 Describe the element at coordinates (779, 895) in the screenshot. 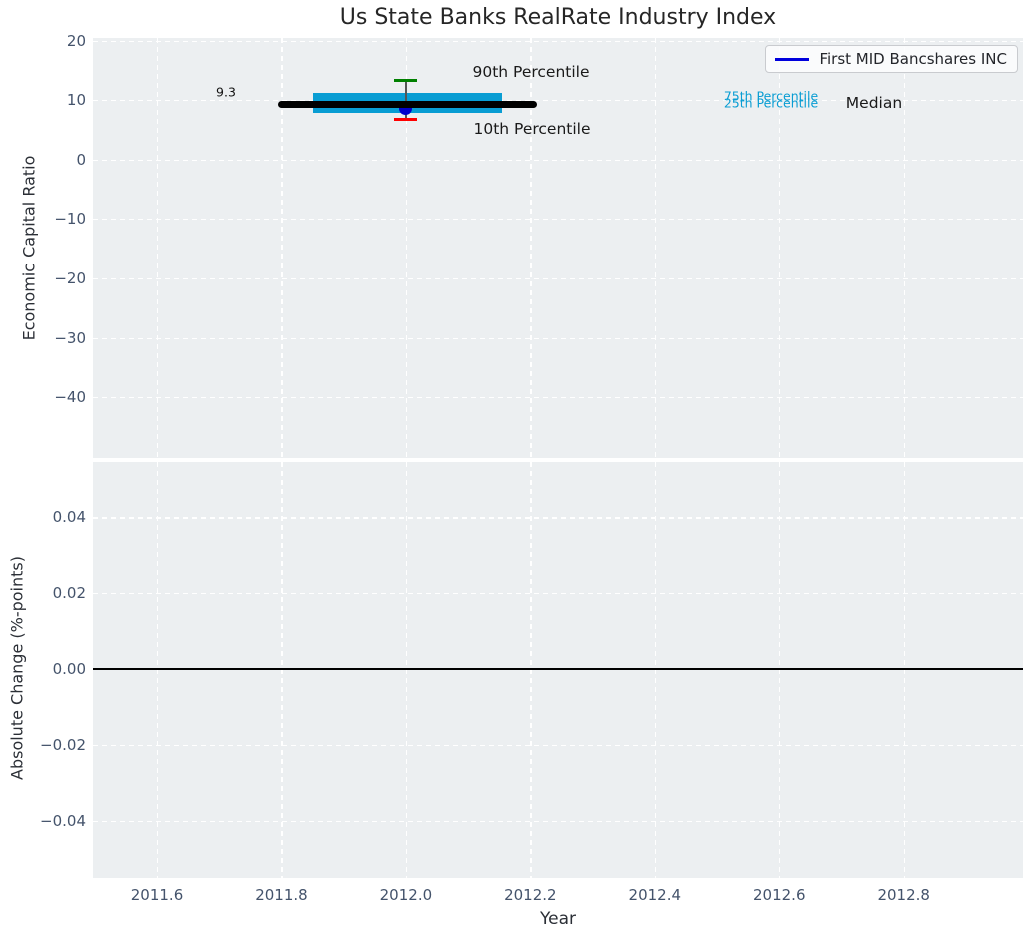

I see `x-tick-label: 2012.6` at that location.